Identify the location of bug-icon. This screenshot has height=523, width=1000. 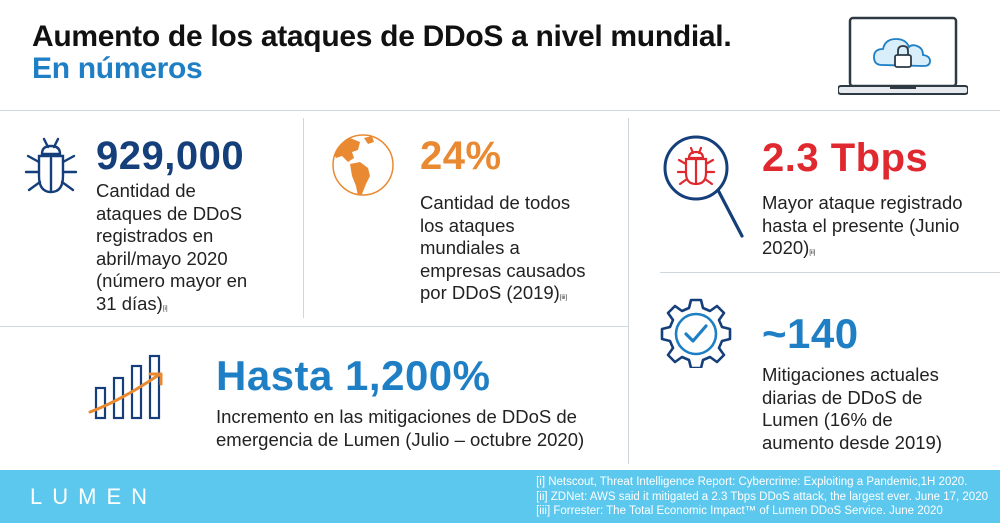
(51, 165).